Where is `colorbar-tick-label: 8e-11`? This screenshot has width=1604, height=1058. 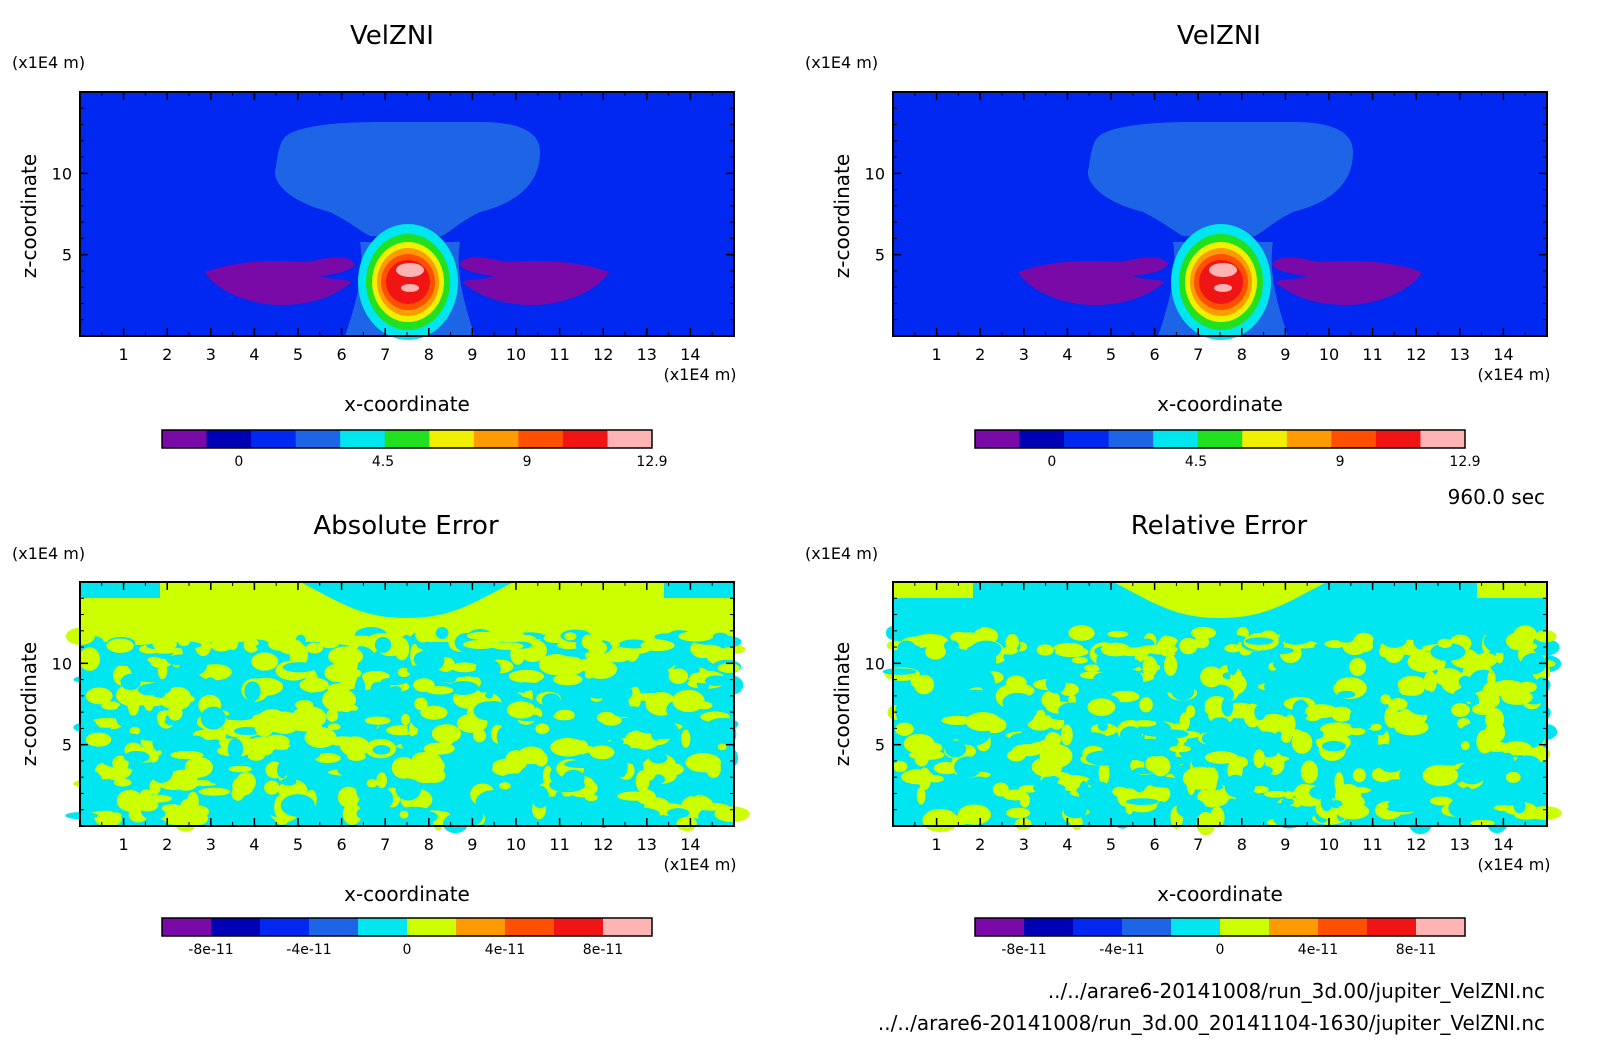
colorbar-tick-label: 8e-11 is located at coordinates (1416, 950).